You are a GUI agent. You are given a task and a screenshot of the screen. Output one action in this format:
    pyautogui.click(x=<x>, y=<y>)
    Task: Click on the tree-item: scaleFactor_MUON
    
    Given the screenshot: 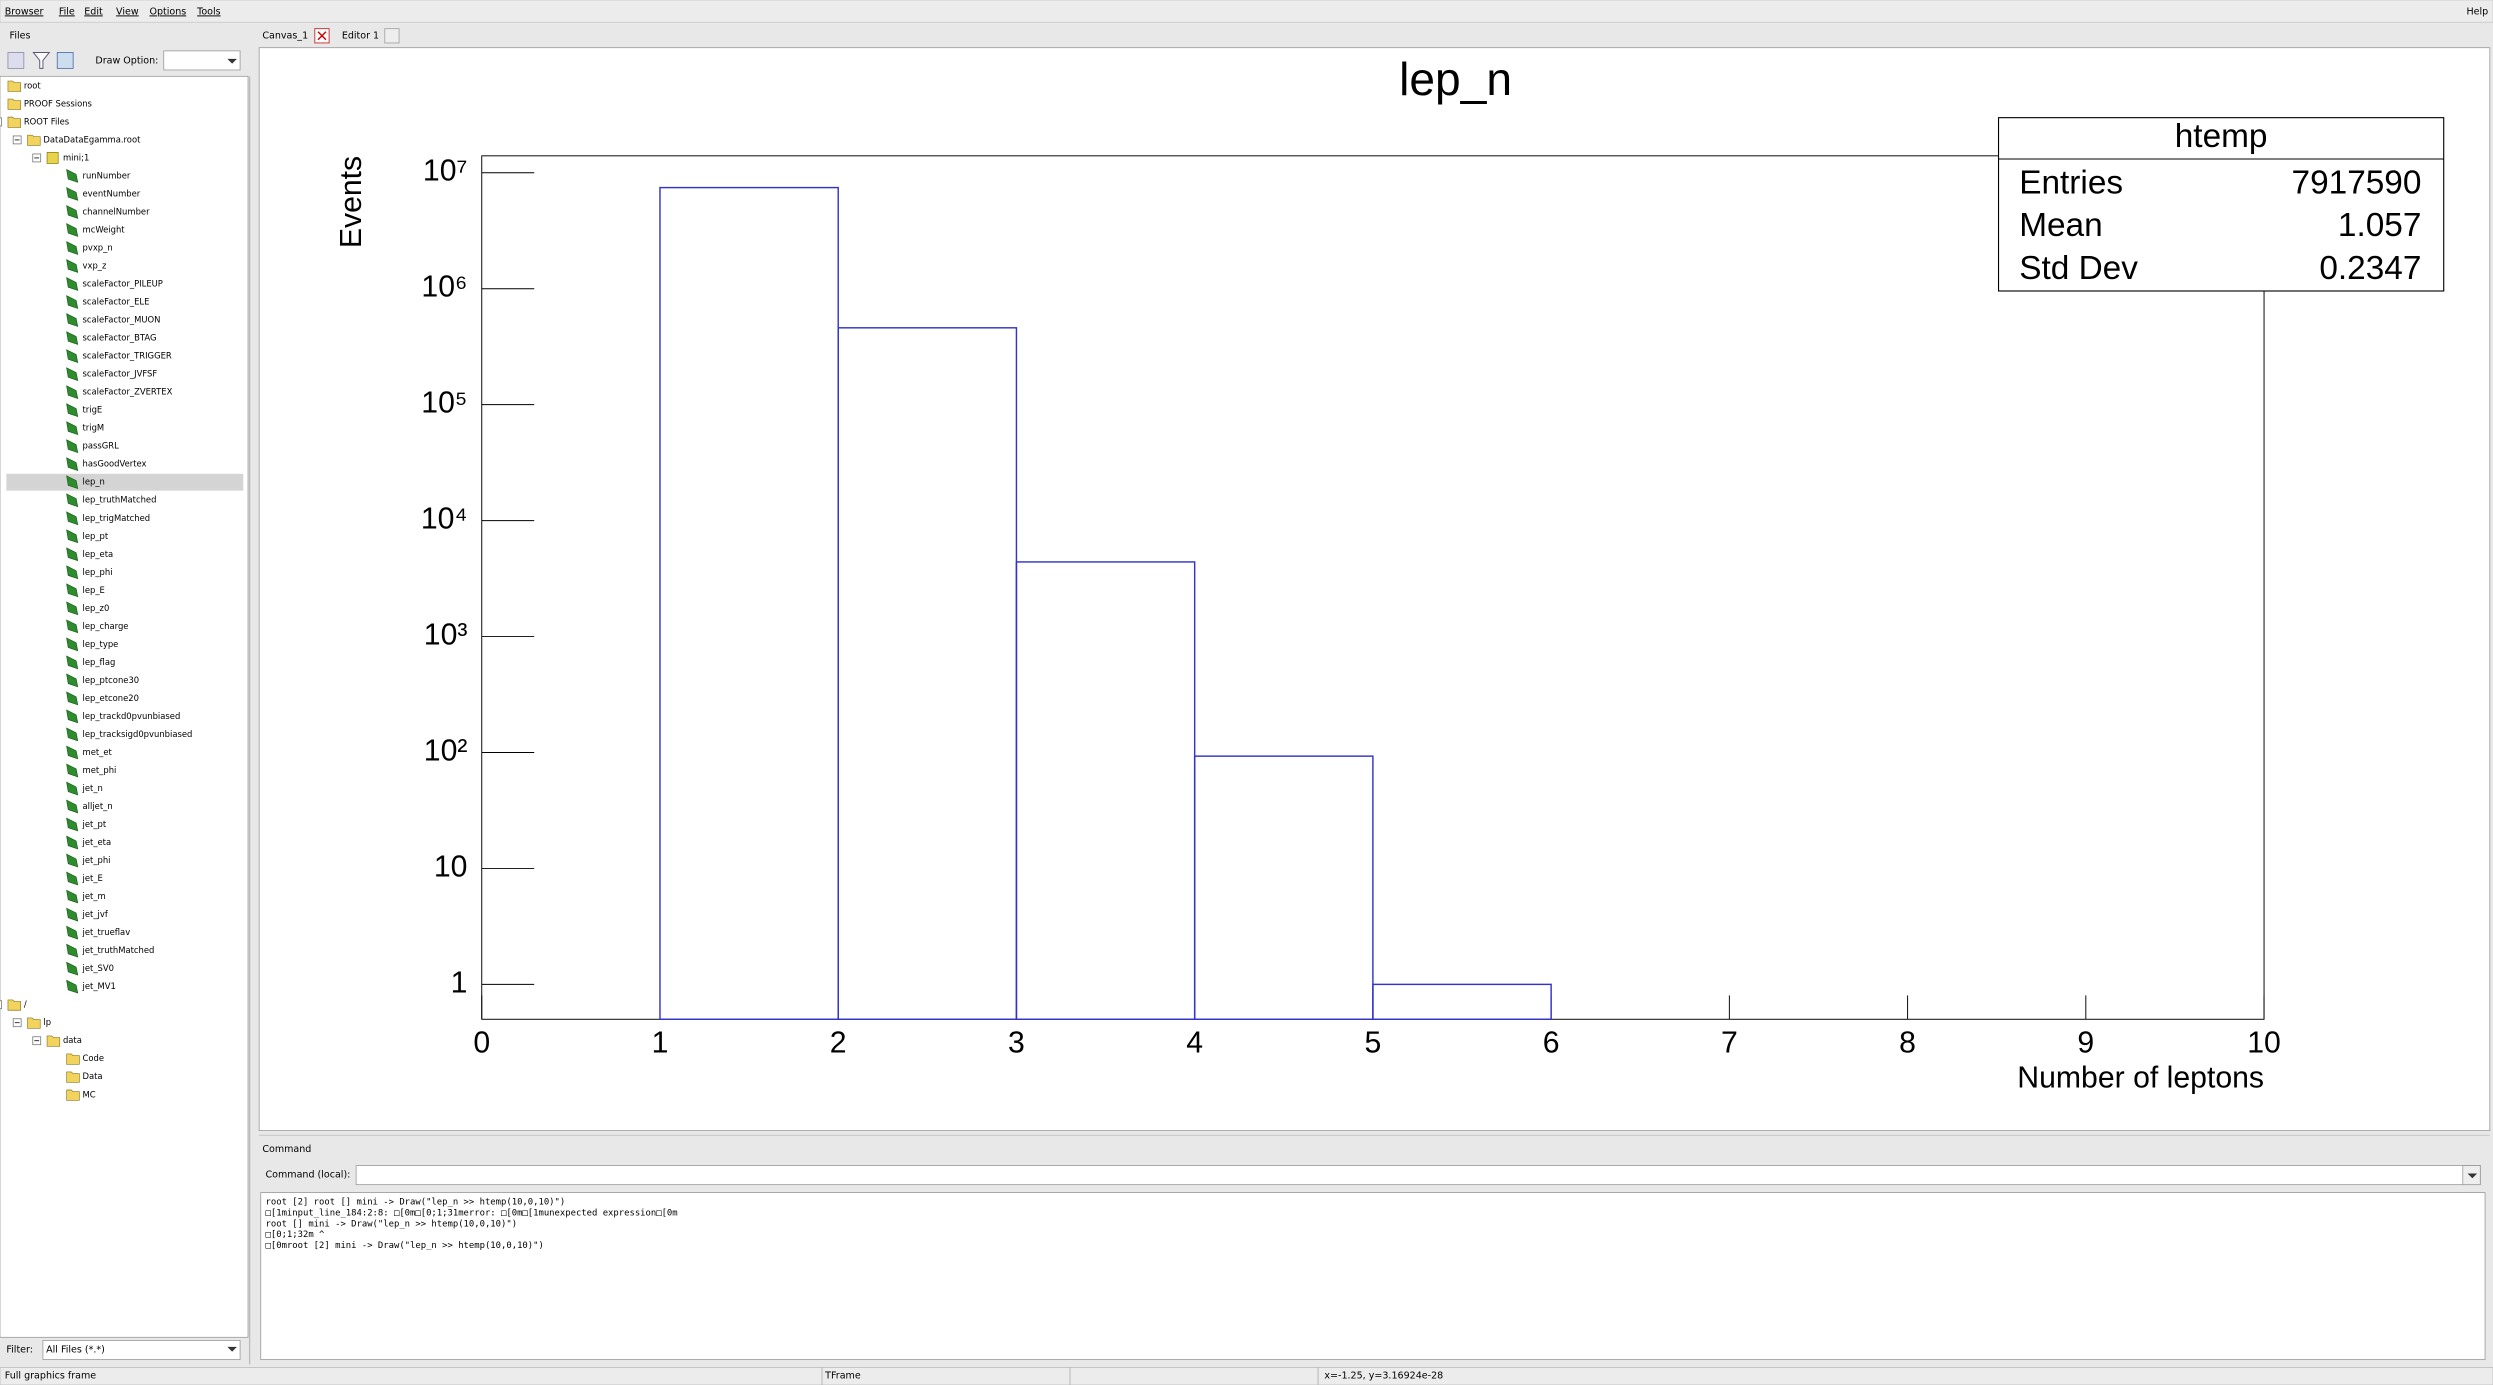 What is the action you would take?
    pyautogui.click(x=122, y=320)
    